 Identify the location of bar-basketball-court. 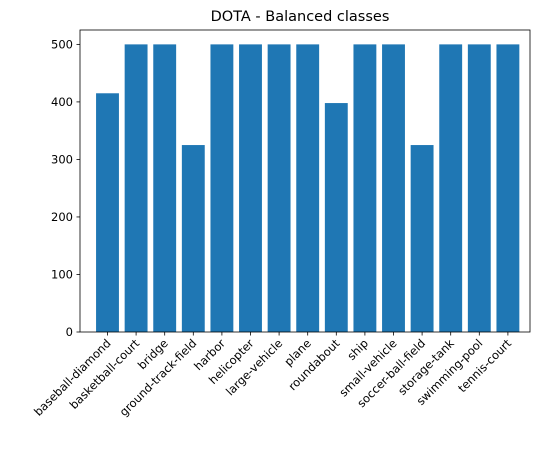
(136, 188).